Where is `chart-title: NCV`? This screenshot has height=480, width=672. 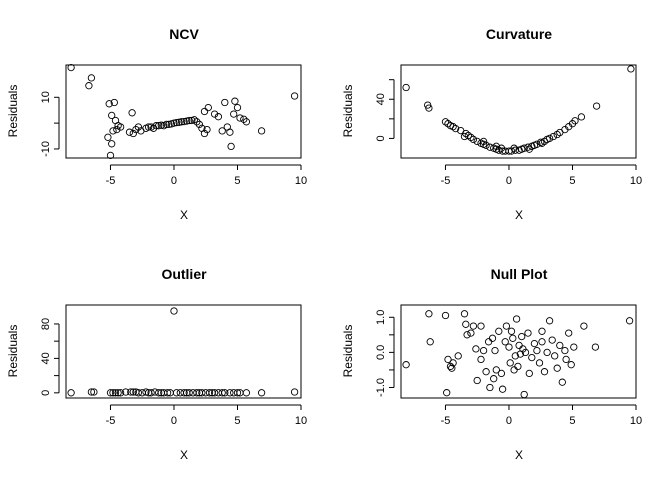
chart-title: NCV is located at coordinates (184, 34).